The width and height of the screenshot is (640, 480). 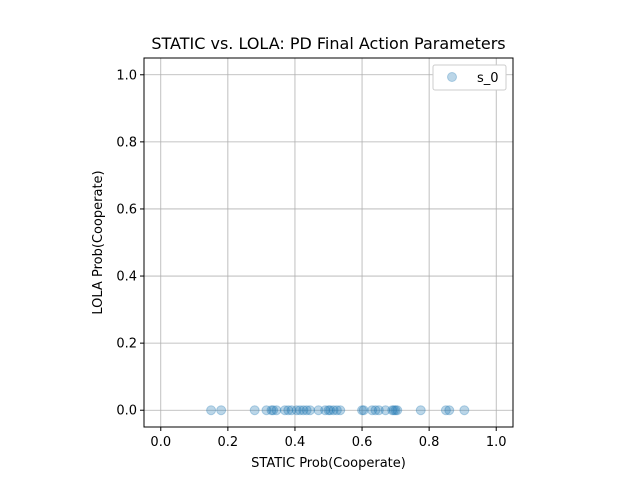 I want to click on legend-label: s_0, so click(x=488, y=78).